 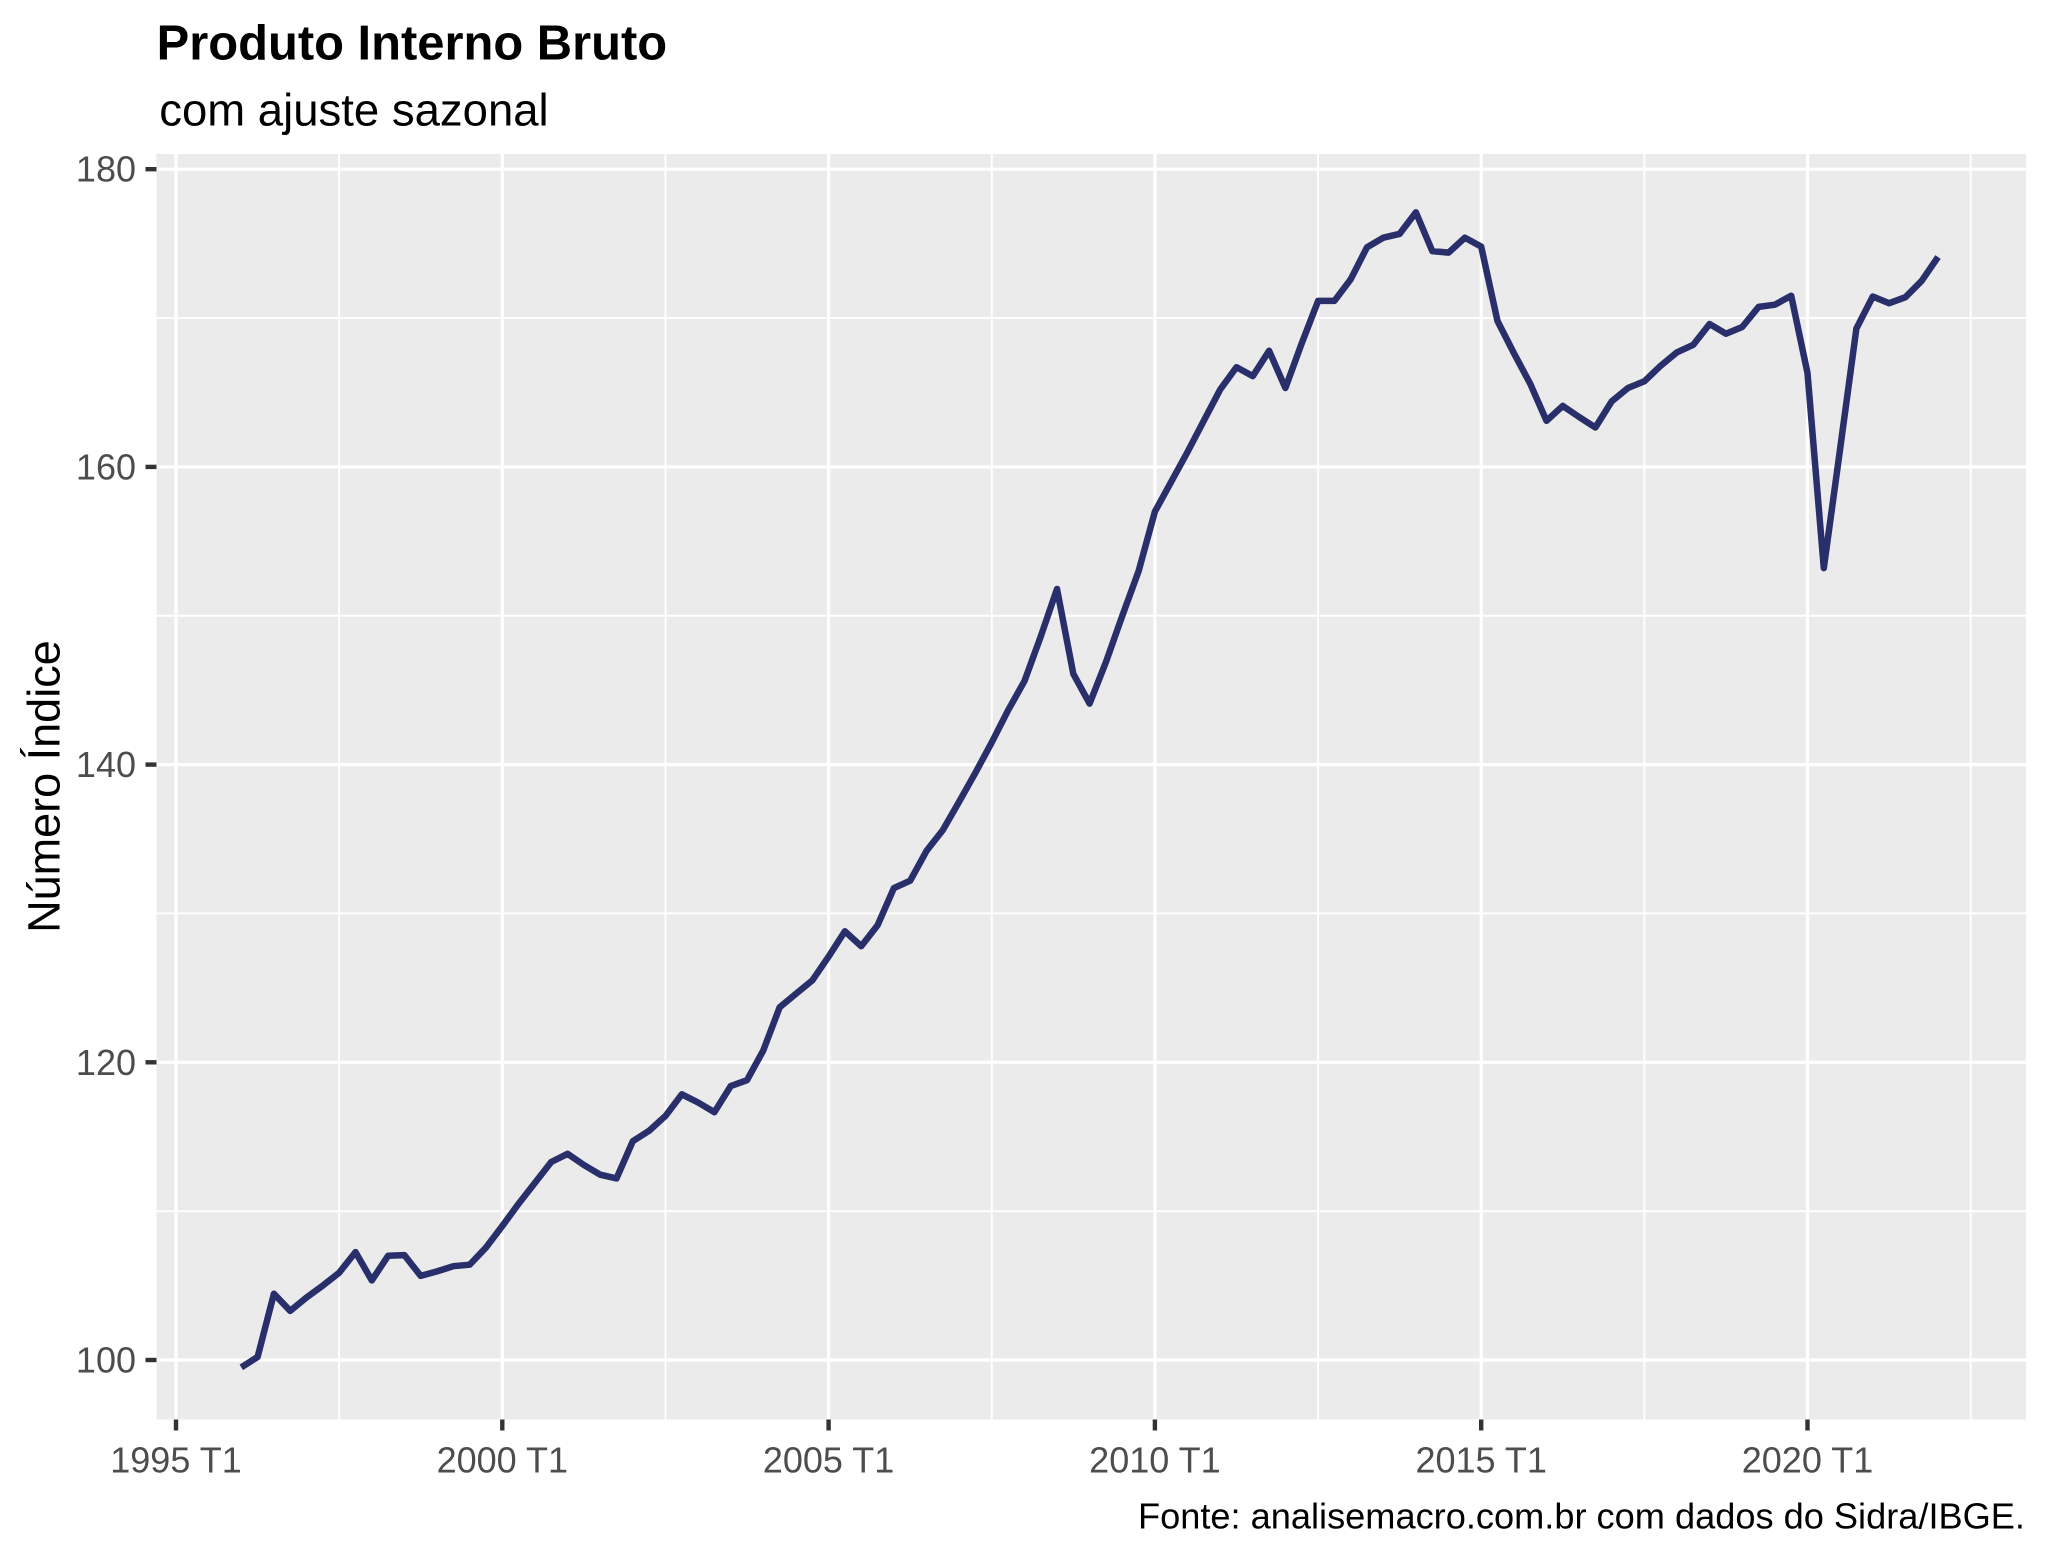 I want to click on svg-text: 140, so click(x=106, y=764).